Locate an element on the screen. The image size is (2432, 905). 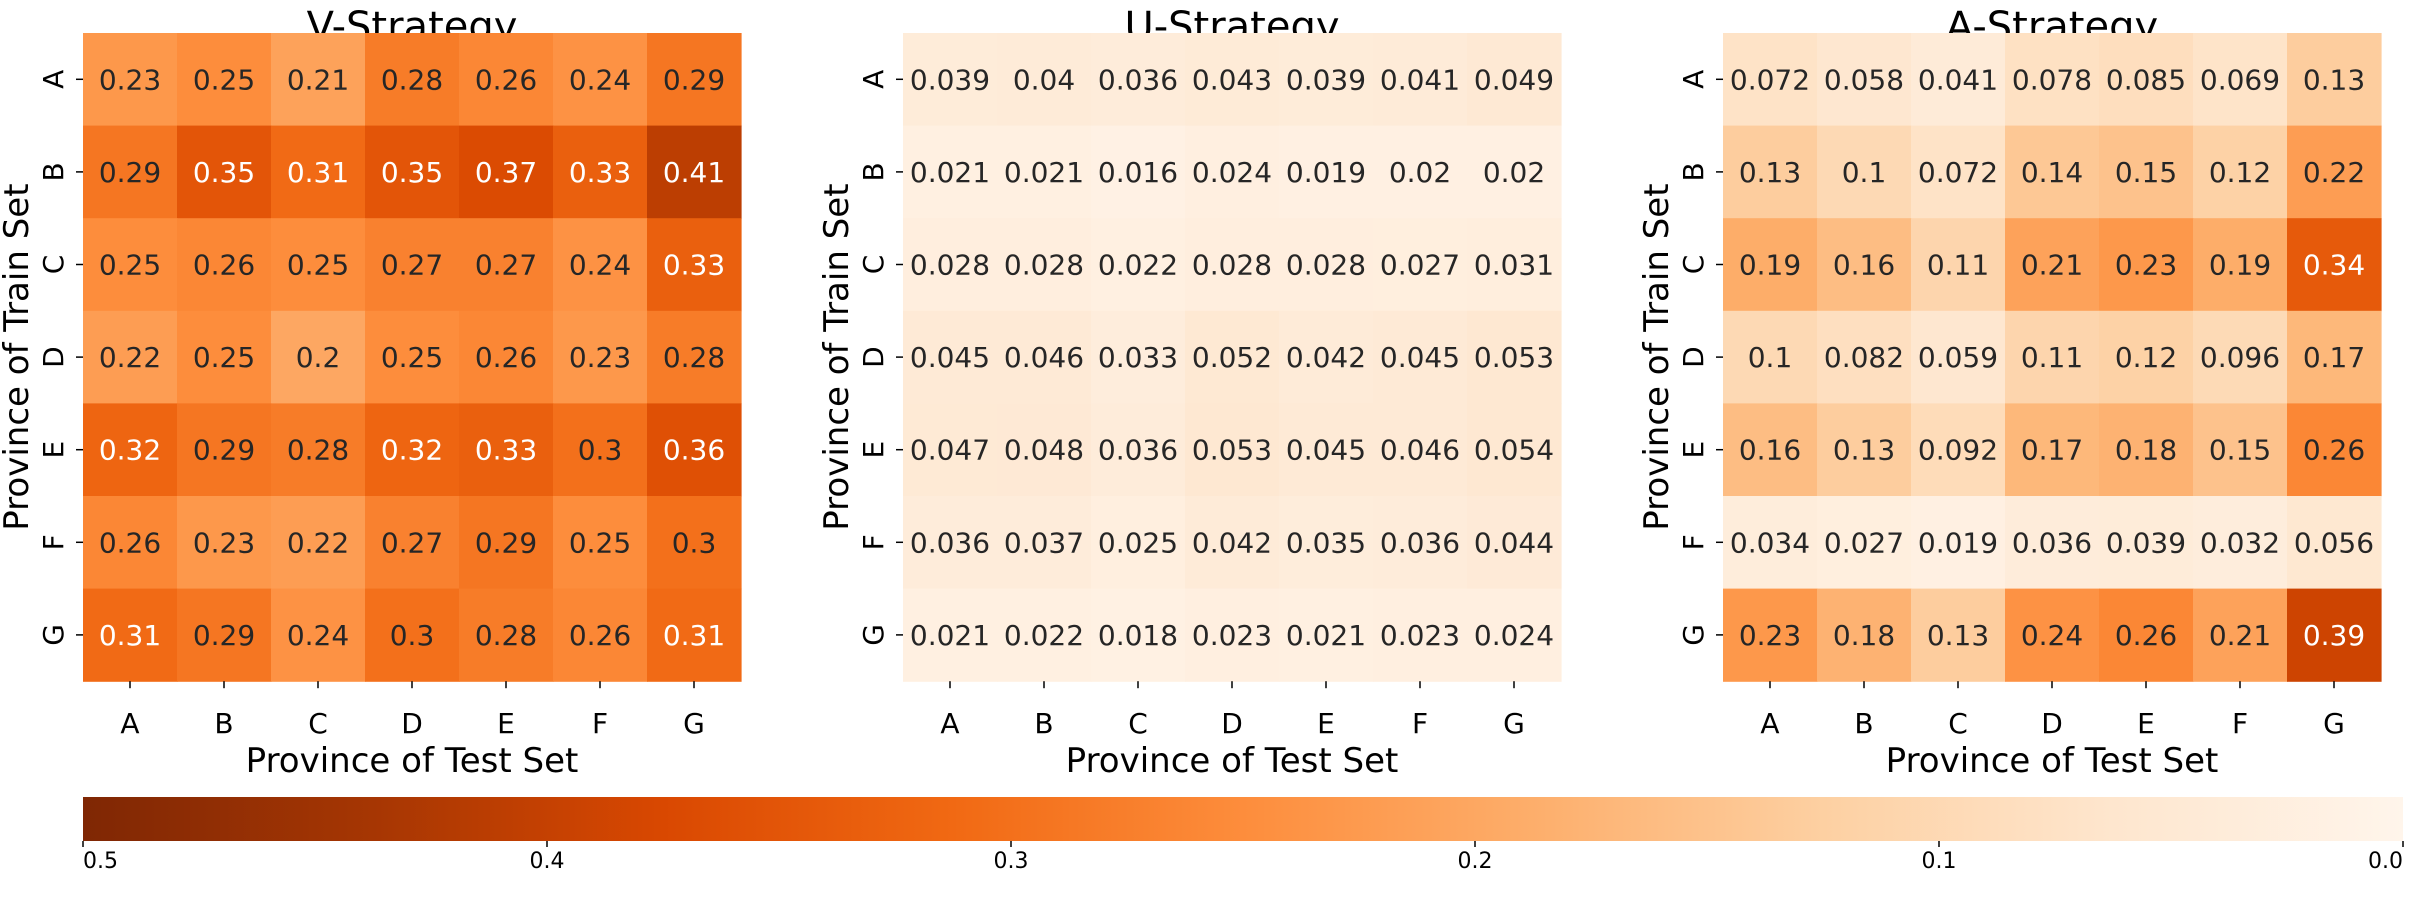
colorbar-gradient is located at coordinates (1243, 819).